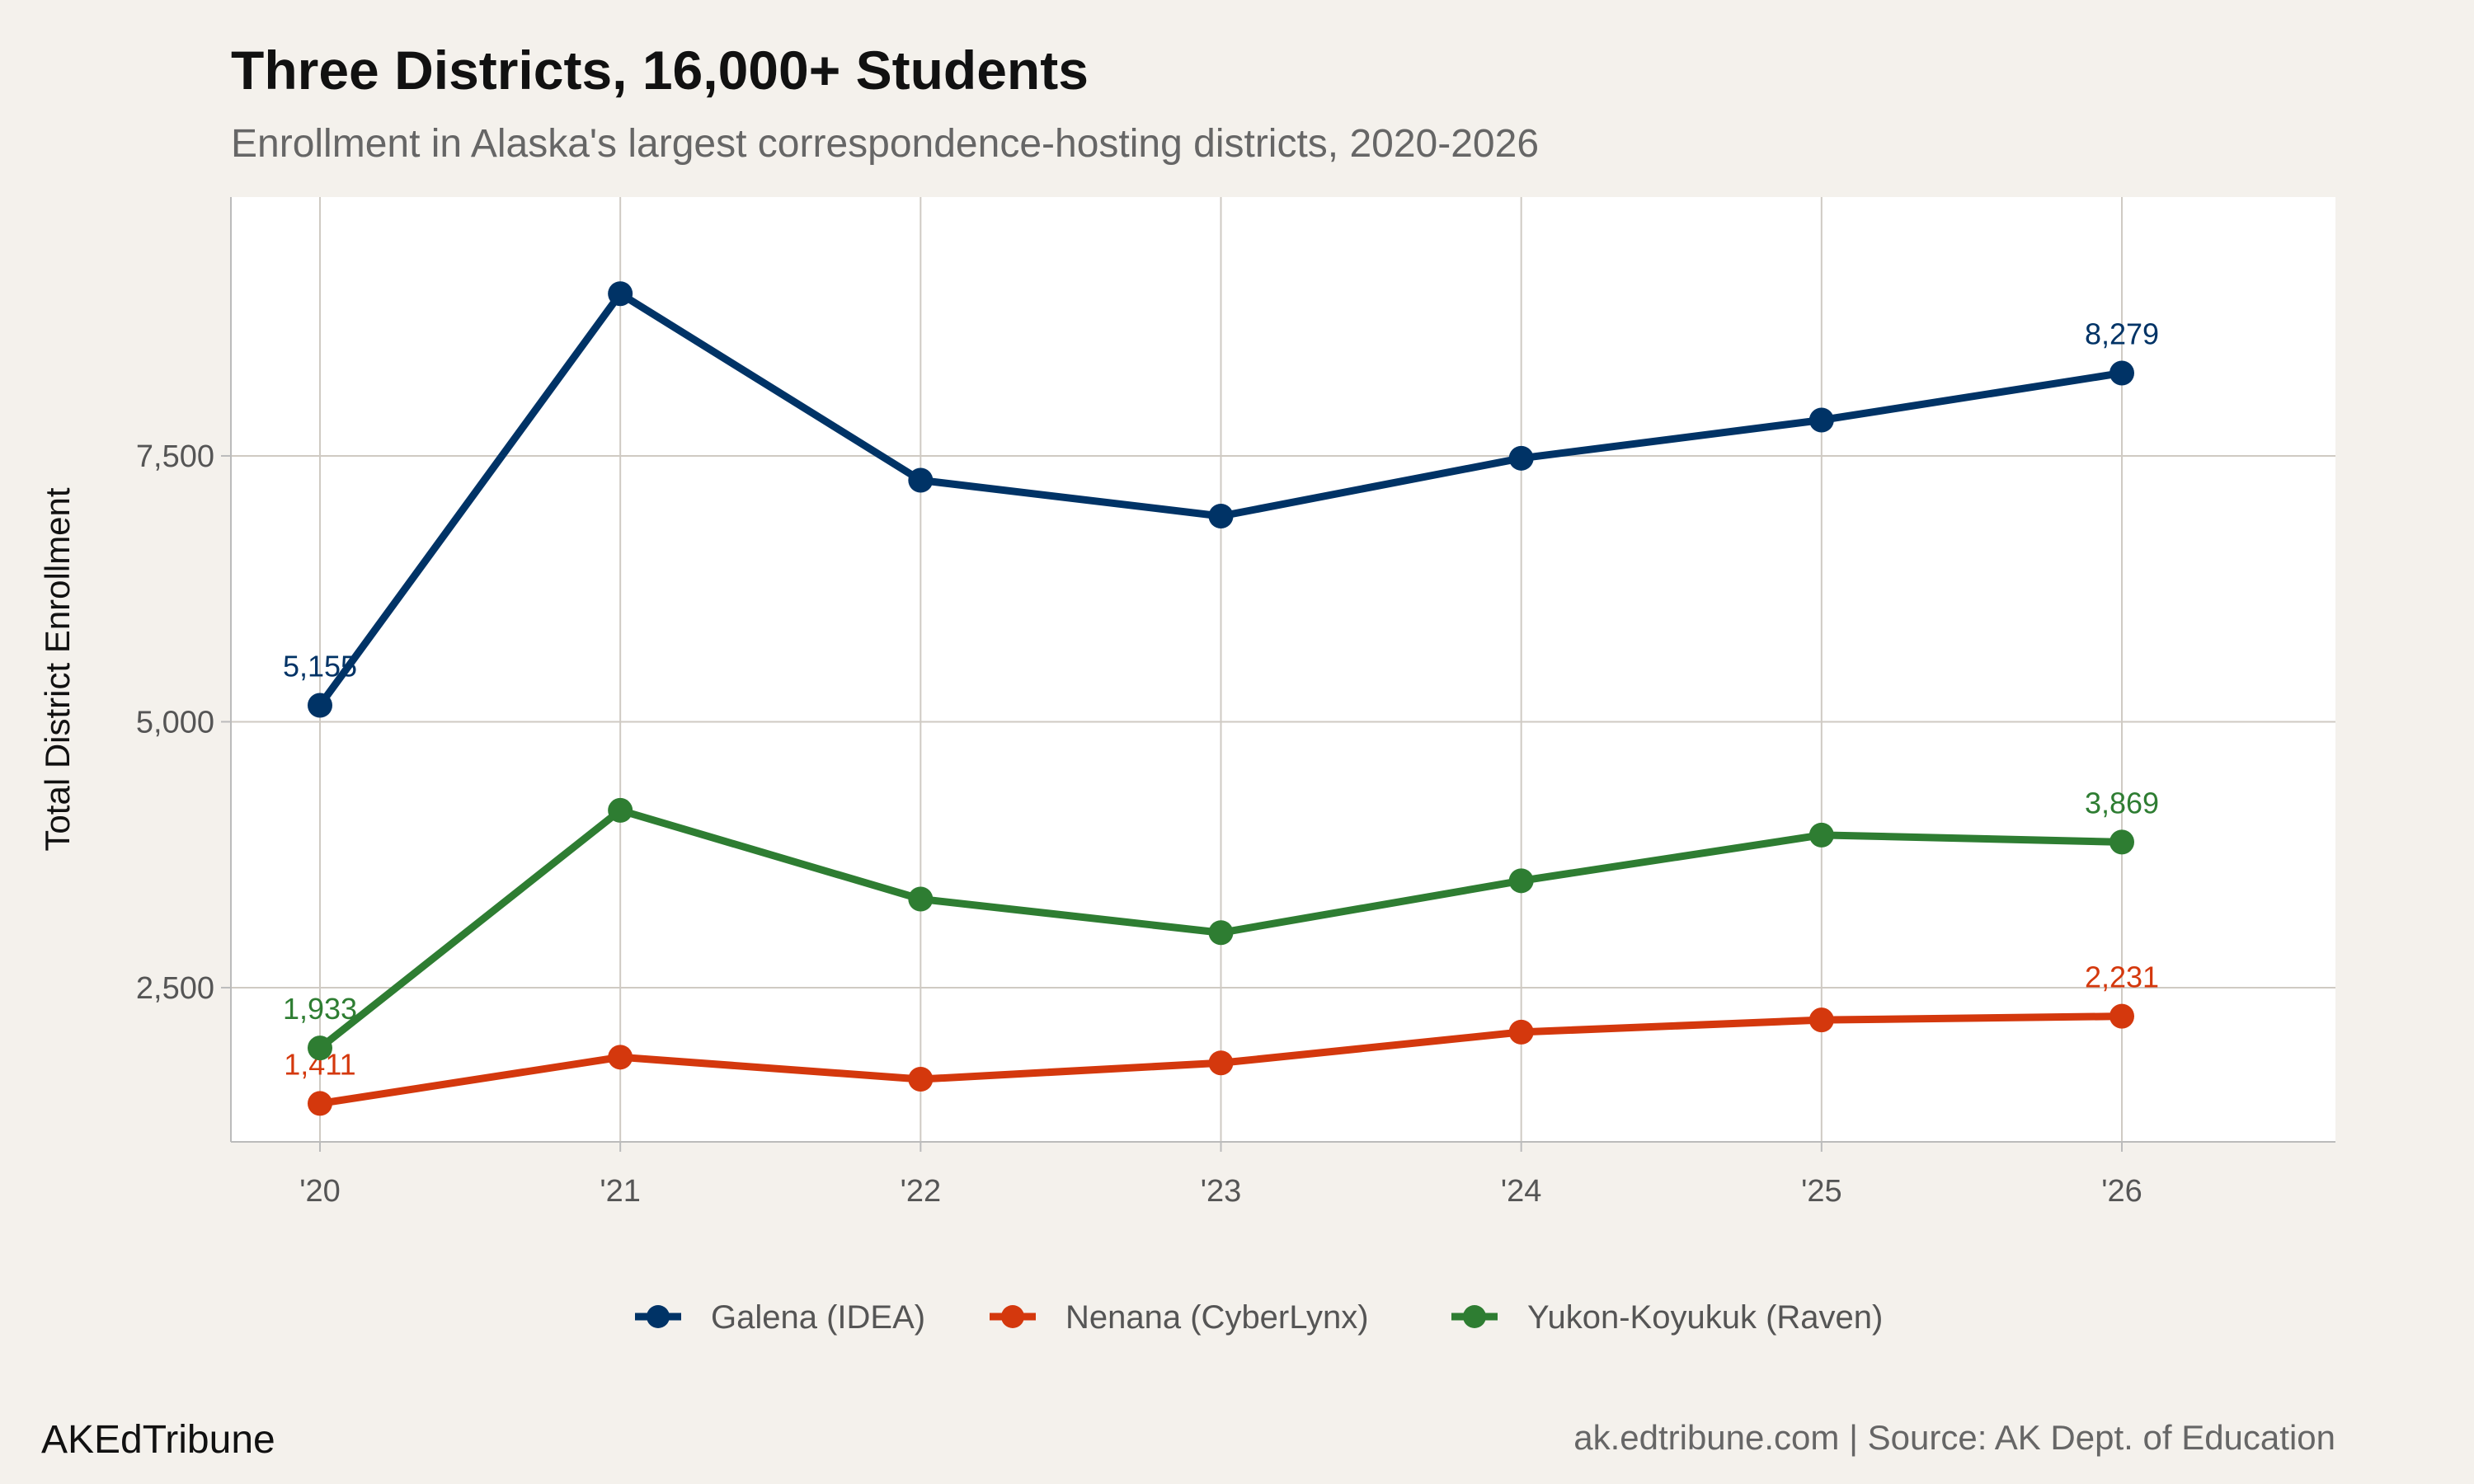 Image resolution: width=2474 pixels, height=1484 pixels. What do you see at coordinates (2121, 1191) in the screenshot?
I see `x-tick-label: '26` at bounding box center [2121, 1191].